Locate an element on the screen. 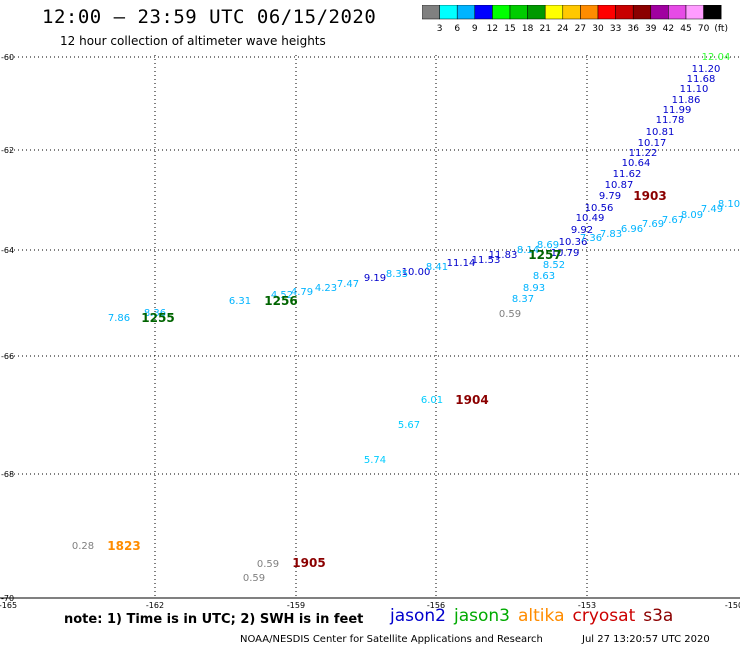 The height and width of the screenshot is (650, 740). scale-label: 9 is located at coordinates (475, 29).